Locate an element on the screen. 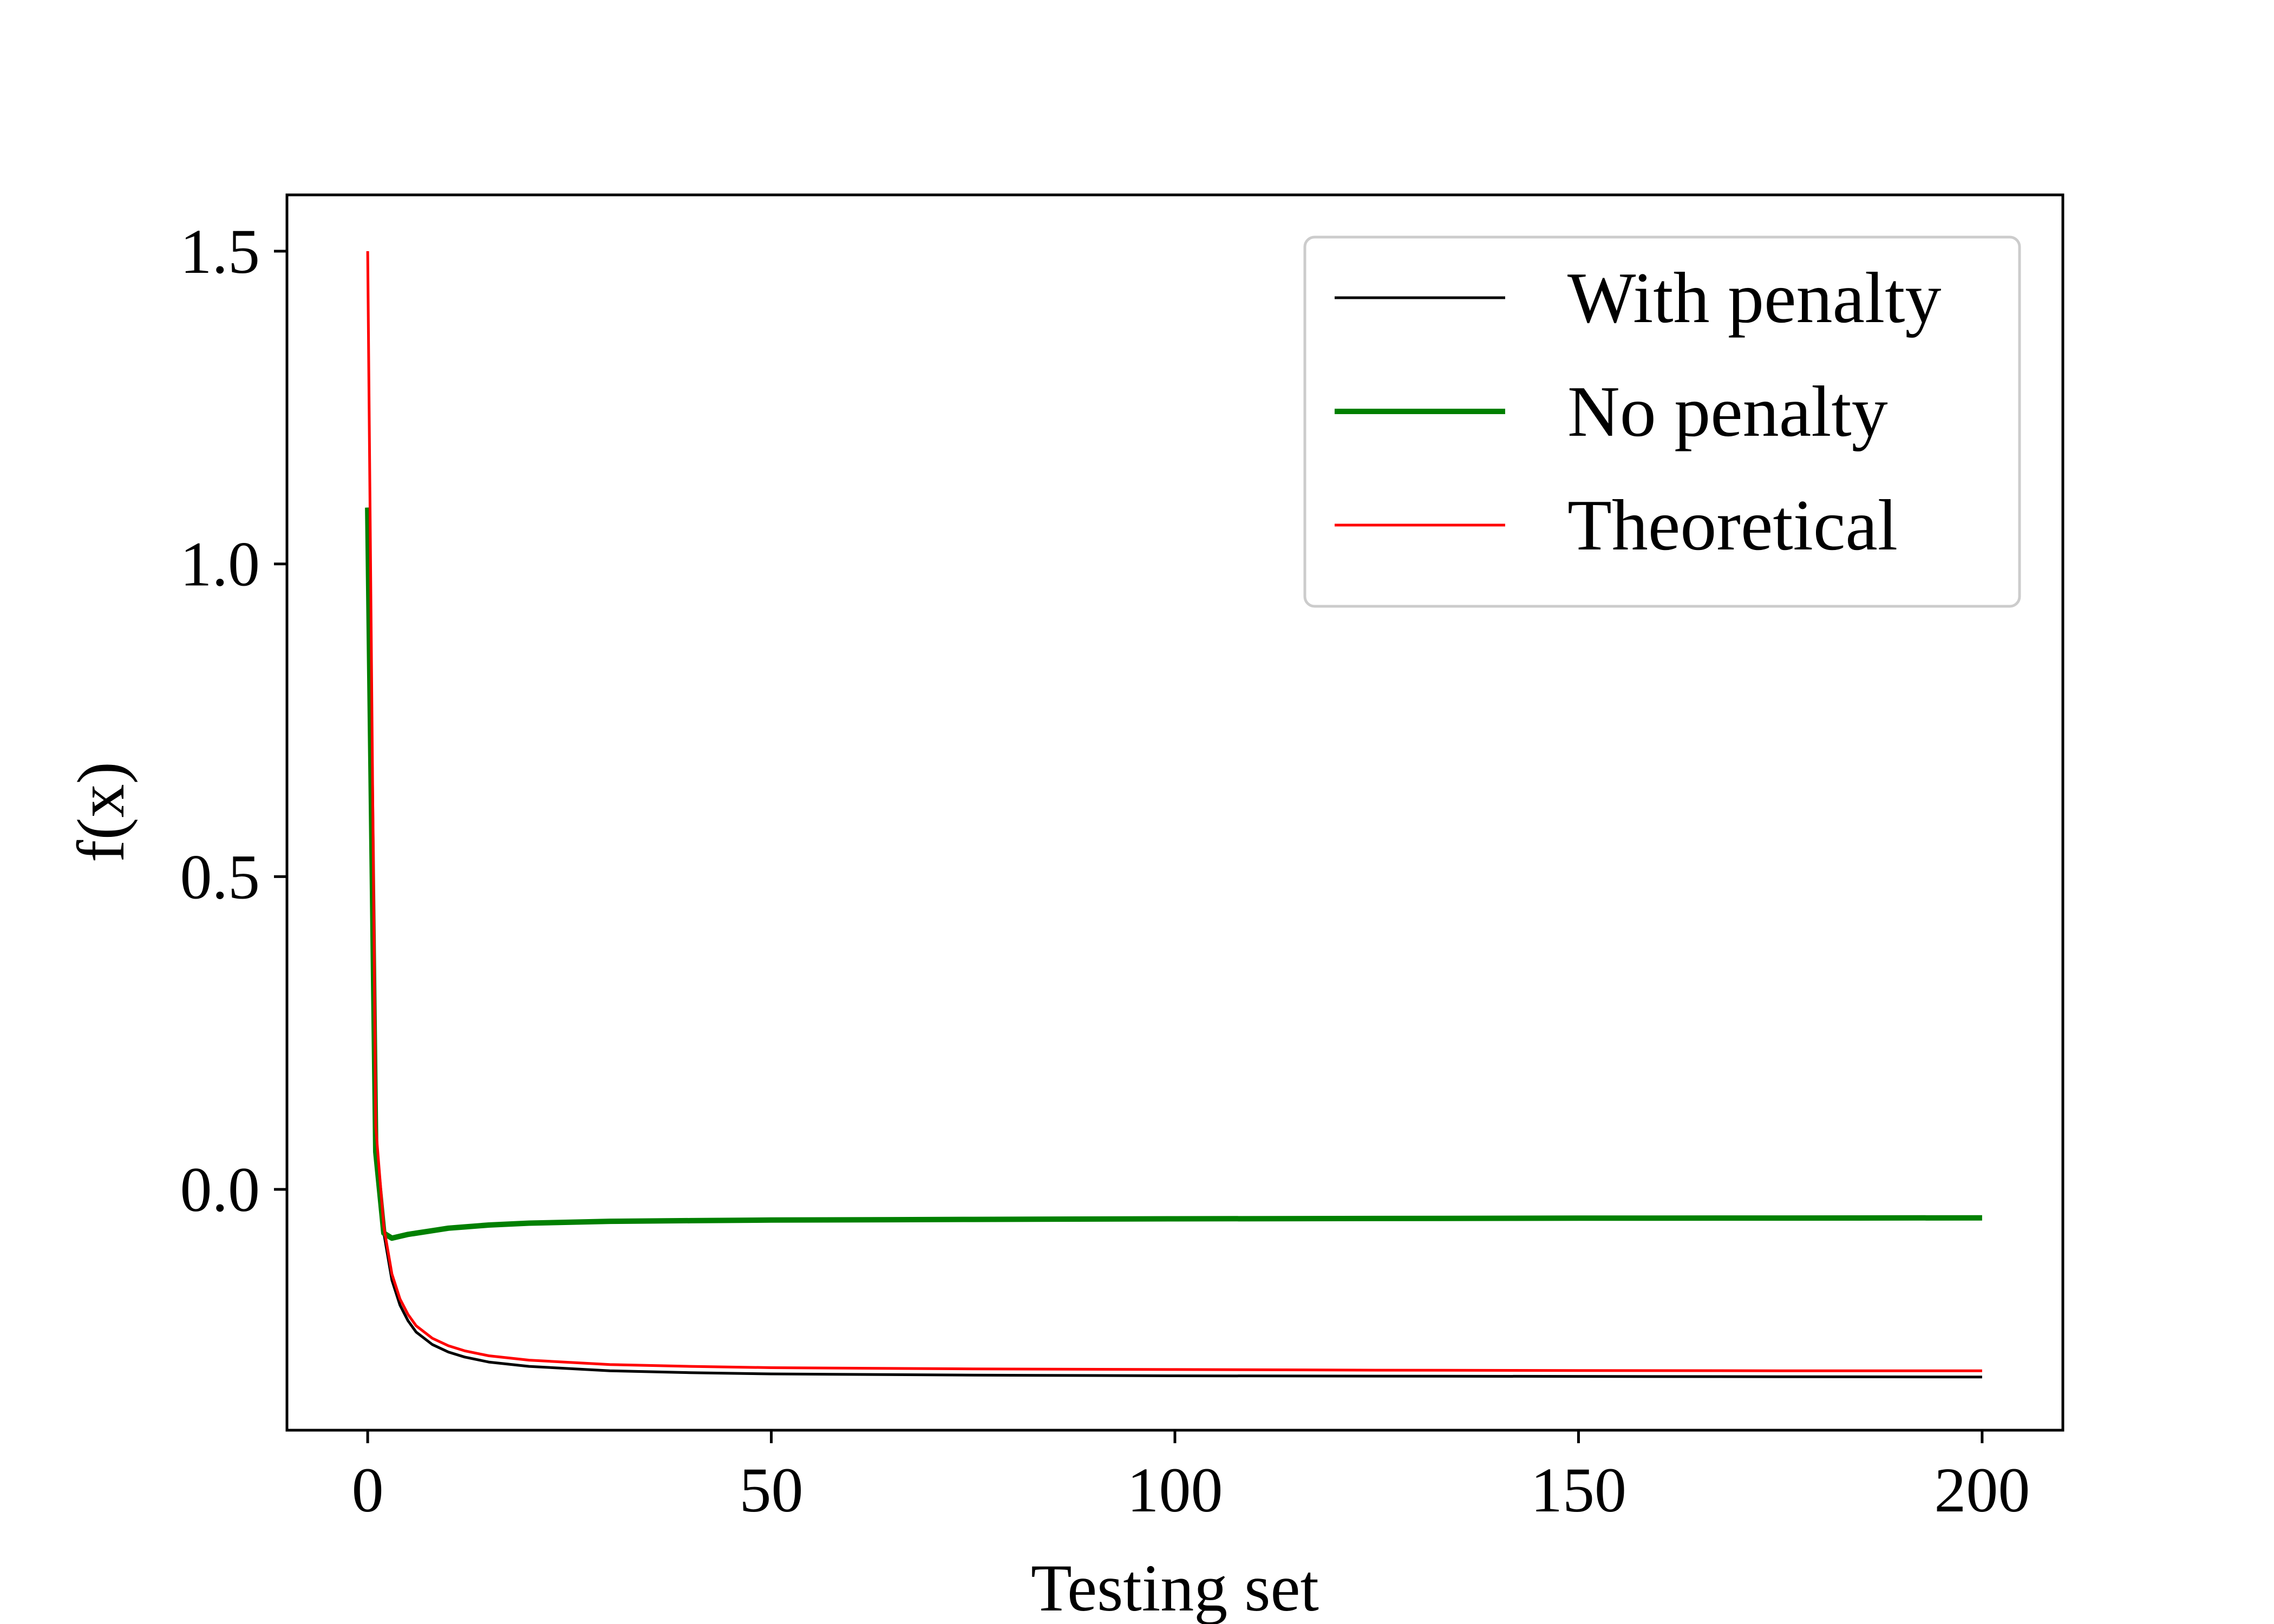 This screenshot has height=1624, width=2274. y-tick-label: 0.5 is located at coordinates (220, 876).